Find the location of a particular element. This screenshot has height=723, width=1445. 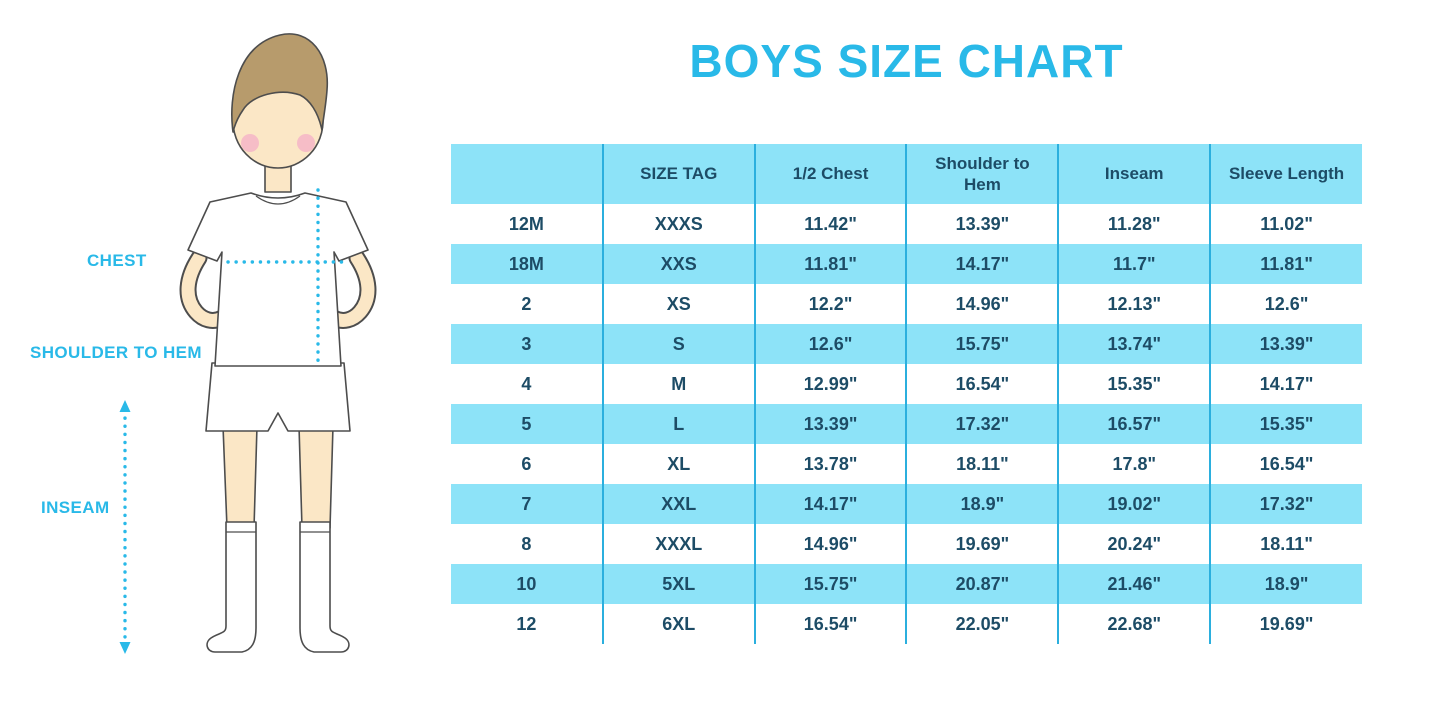

collar-line is located at coordinates (278, 200).